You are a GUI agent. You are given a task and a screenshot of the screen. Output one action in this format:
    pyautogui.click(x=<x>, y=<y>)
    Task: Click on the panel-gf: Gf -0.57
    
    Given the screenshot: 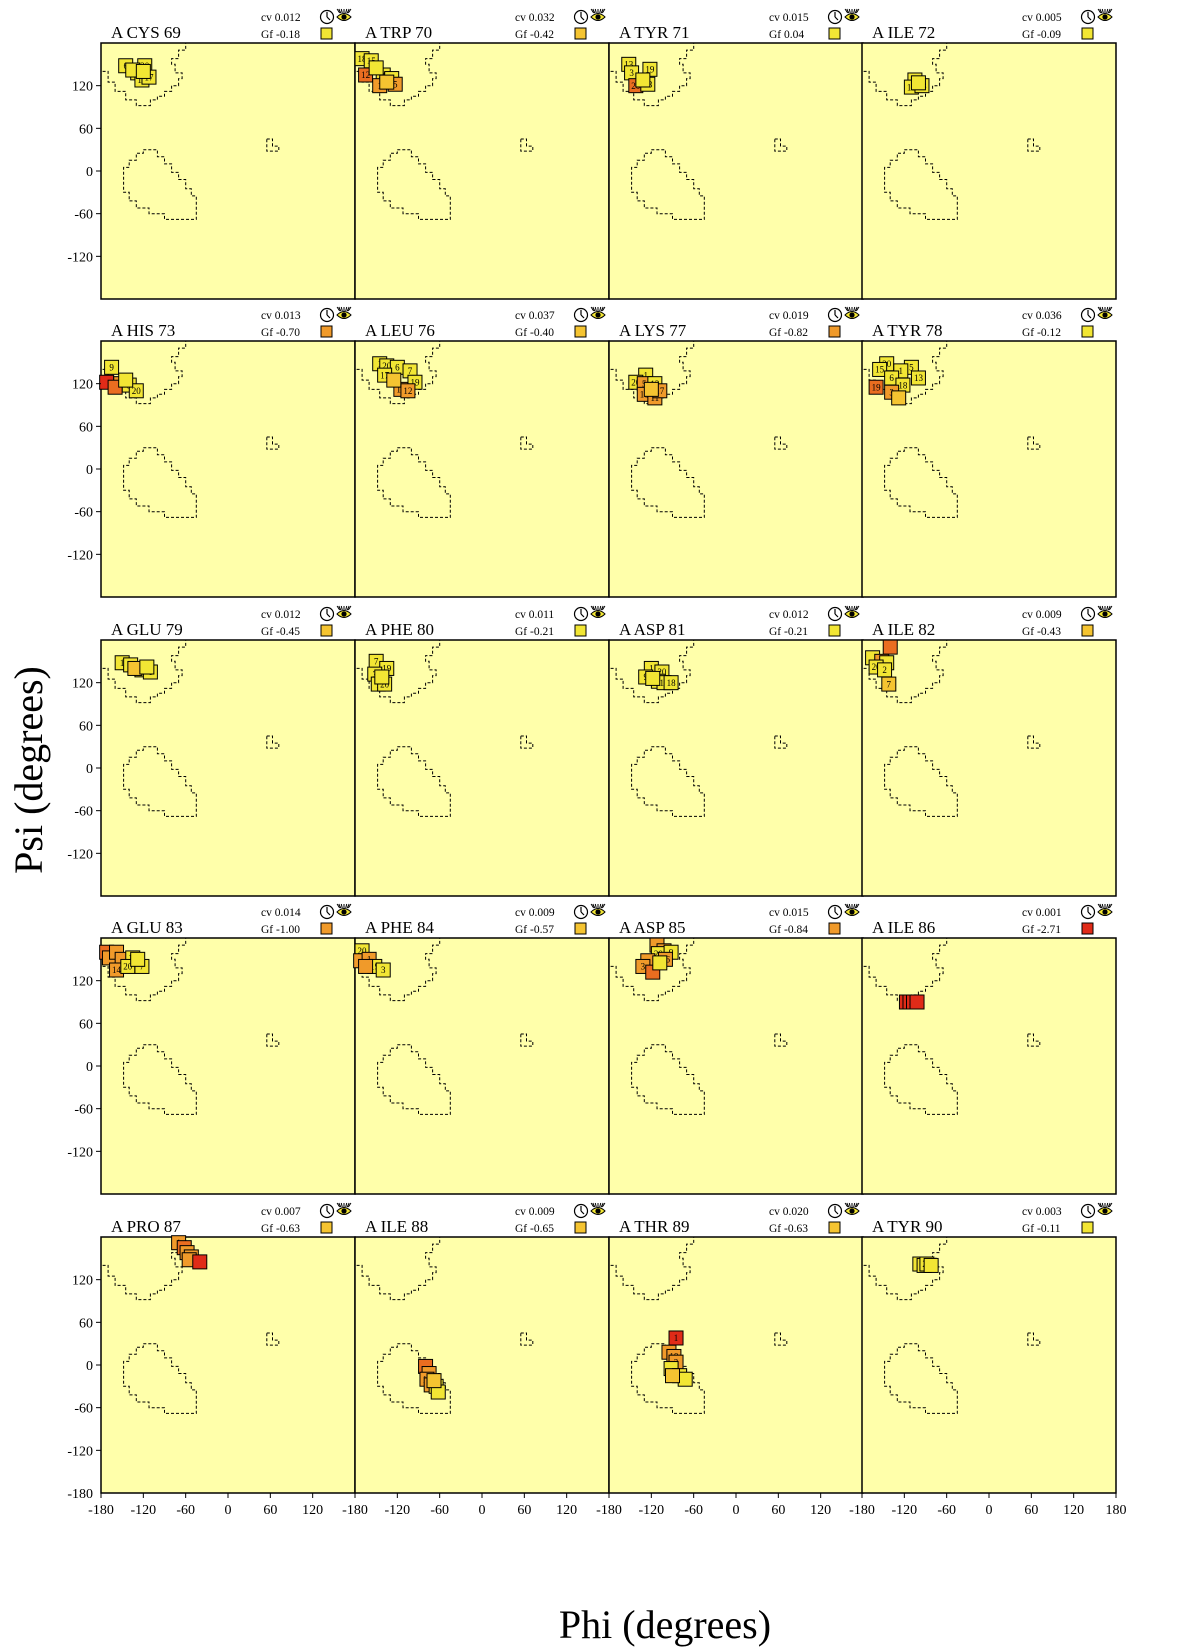 What is the action you would take?
    pyautogui.click(x=534, y=930)
    